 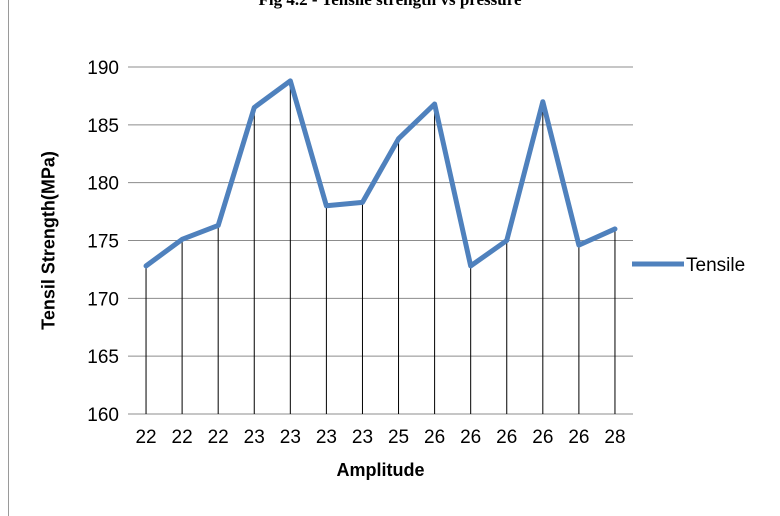 What do you see at coordinates (614, 437) in the screenshot?
I see `x-tick-label: 28` at bounding box center [614, 437].